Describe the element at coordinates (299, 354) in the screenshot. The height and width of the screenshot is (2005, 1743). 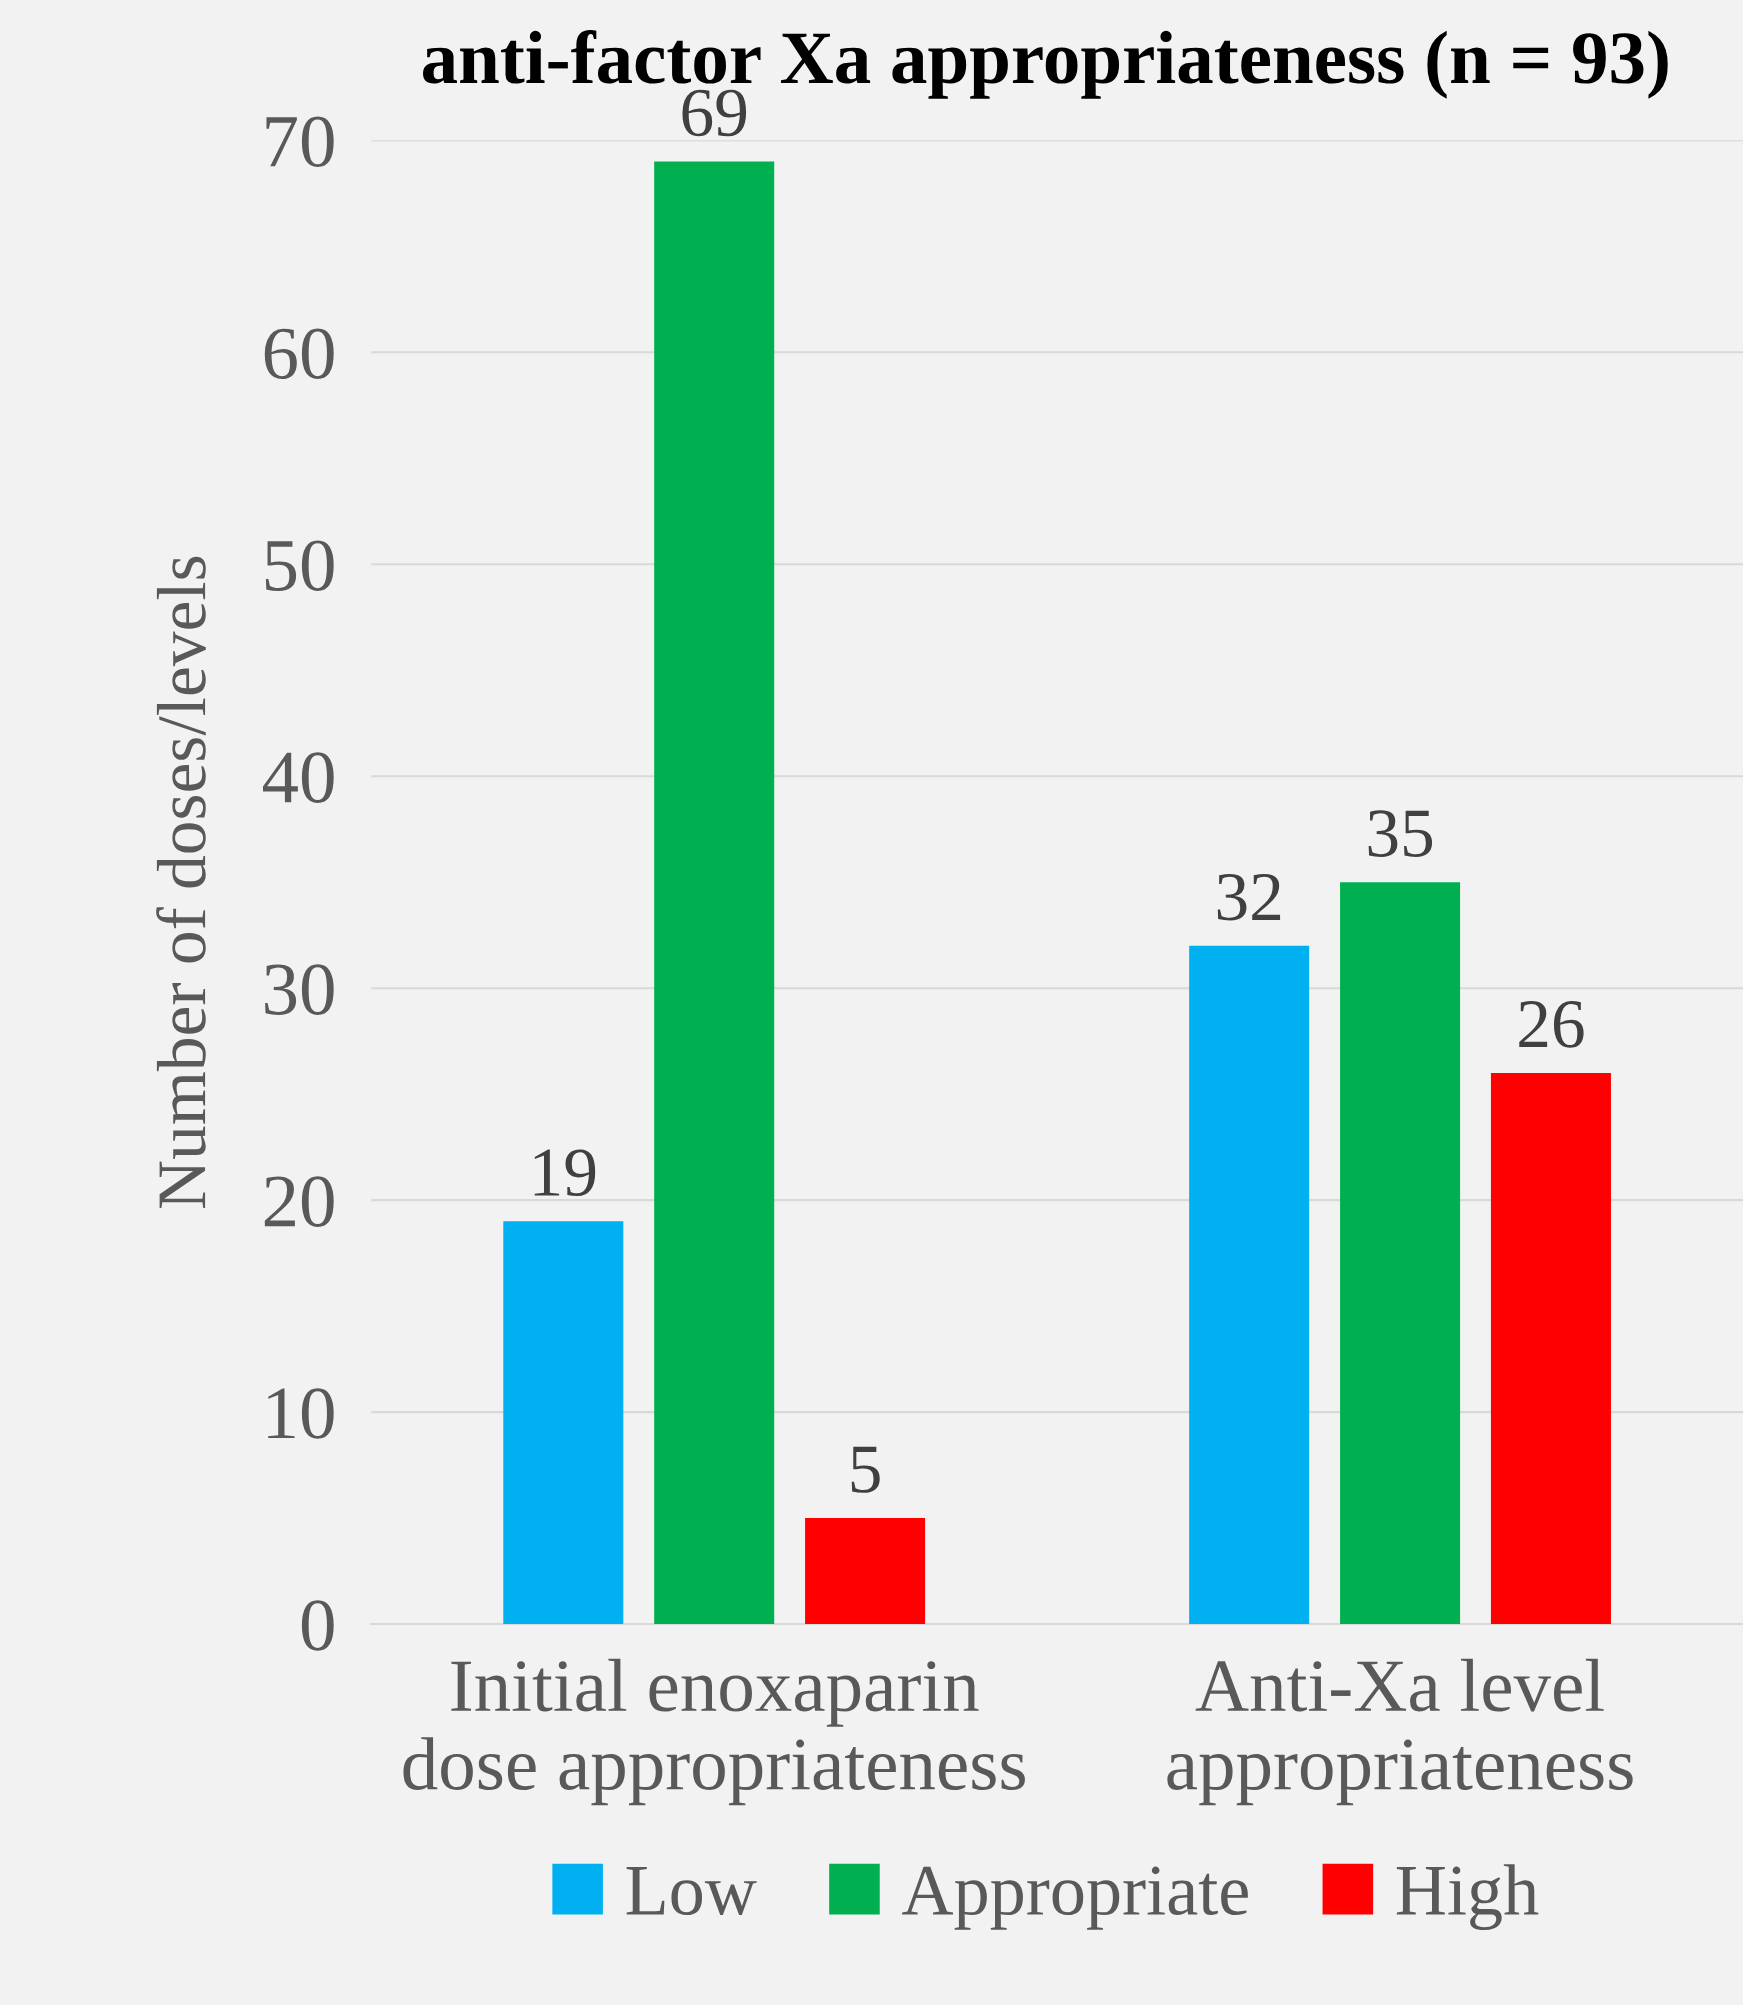
I see `y-tick-label: 60` at that location.